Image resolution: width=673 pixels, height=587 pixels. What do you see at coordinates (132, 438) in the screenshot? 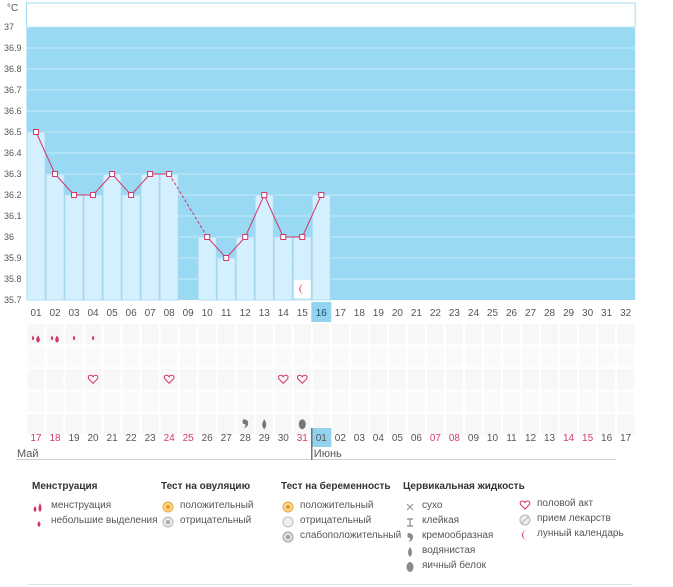
I see `calendar-date: 22` at bounding box center [132, 438].